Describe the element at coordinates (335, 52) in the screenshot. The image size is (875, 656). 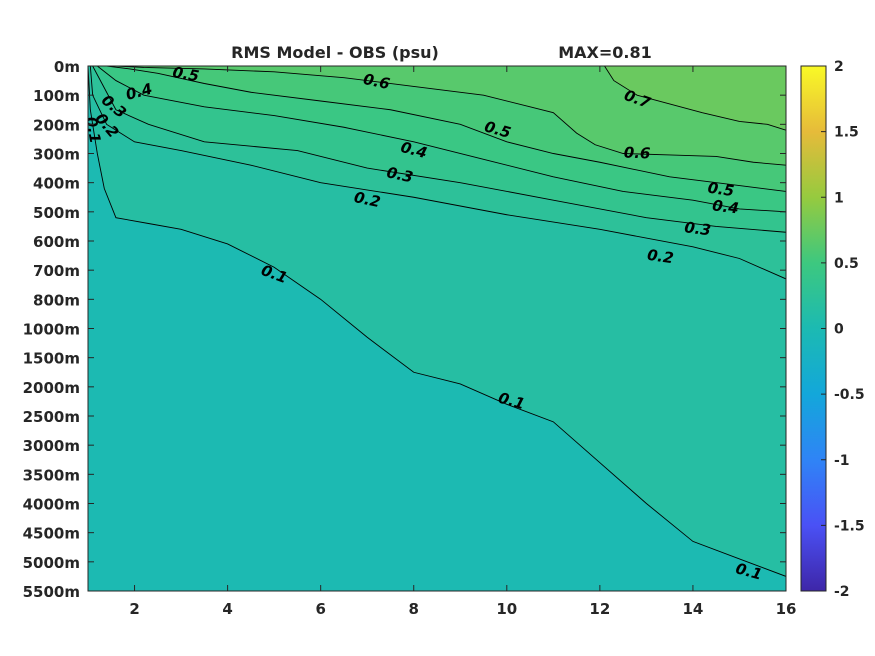
I see `chart-title: RMS Model - OBS (psu)` at that location.